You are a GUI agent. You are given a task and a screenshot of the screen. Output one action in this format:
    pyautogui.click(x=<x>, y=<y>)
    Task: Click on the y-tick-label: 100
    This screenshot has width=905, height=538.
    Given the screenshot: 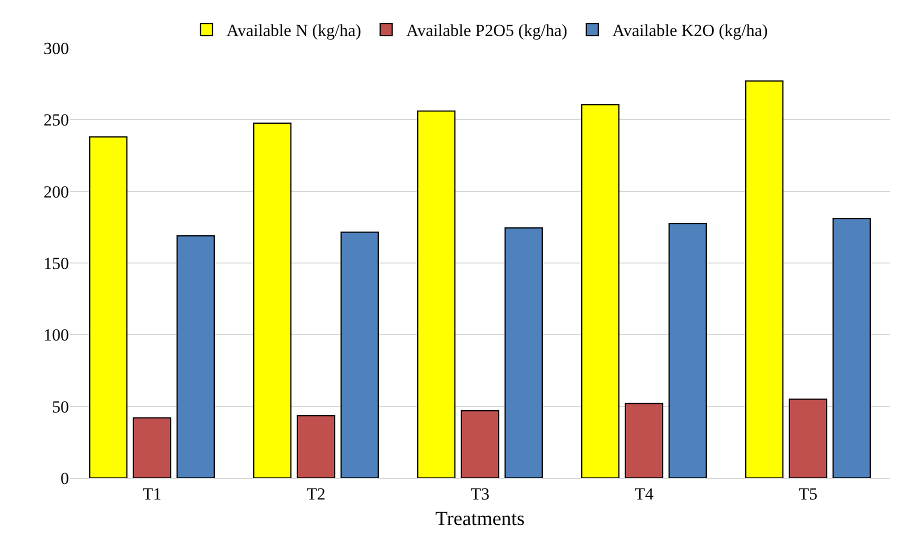 What is the action you would take?
    pyautogui.click(x=56, y=335)
    